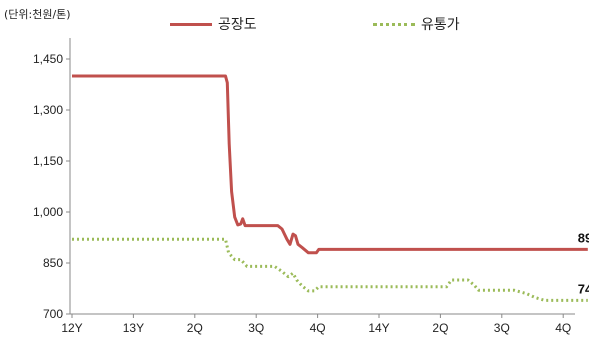  I want to click on y-tick-label: 1,450, so click(48, 59).